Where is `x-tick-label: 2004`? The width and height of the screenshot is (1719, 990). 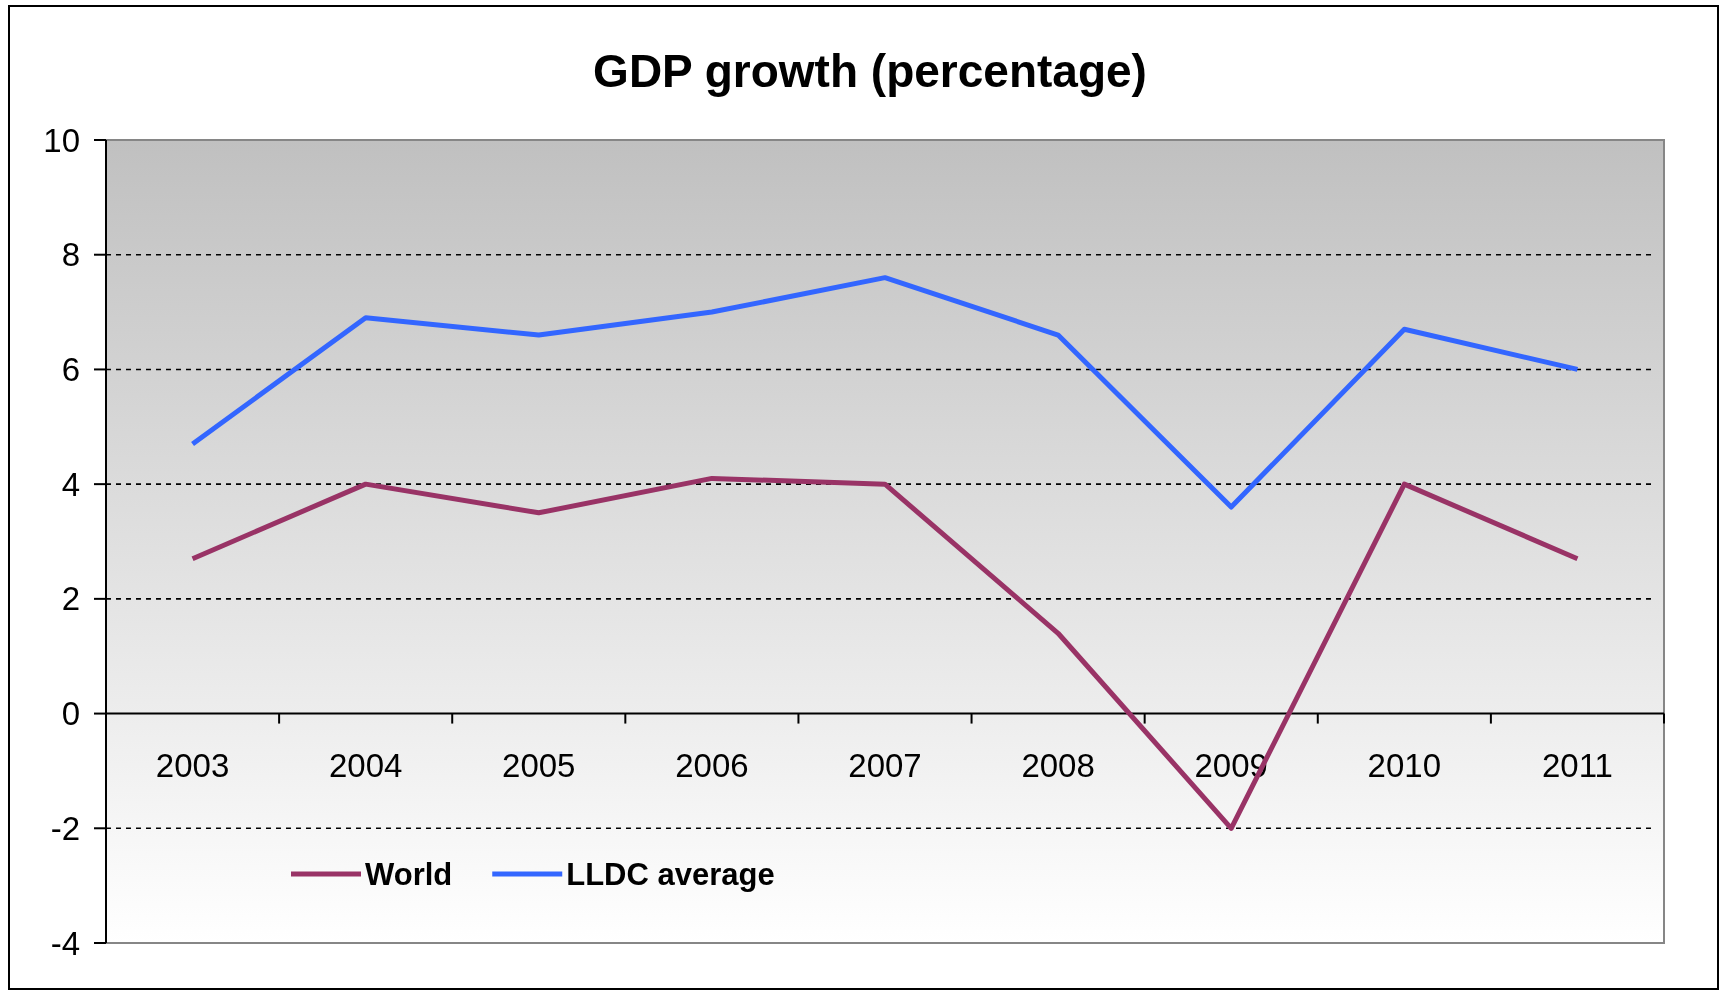
x-tick-label: 2004 is located at coordinates (365, 766).